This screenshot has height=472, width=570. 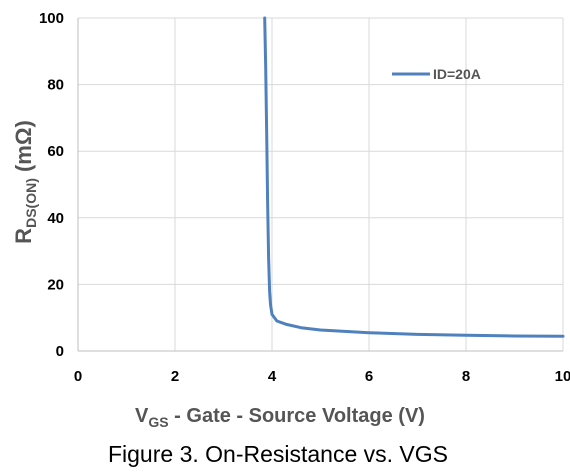 What do you see at coordinates (55, 151) in the screenshot?
I see `y-tick-label: 60` at bounding box center [55, 151].